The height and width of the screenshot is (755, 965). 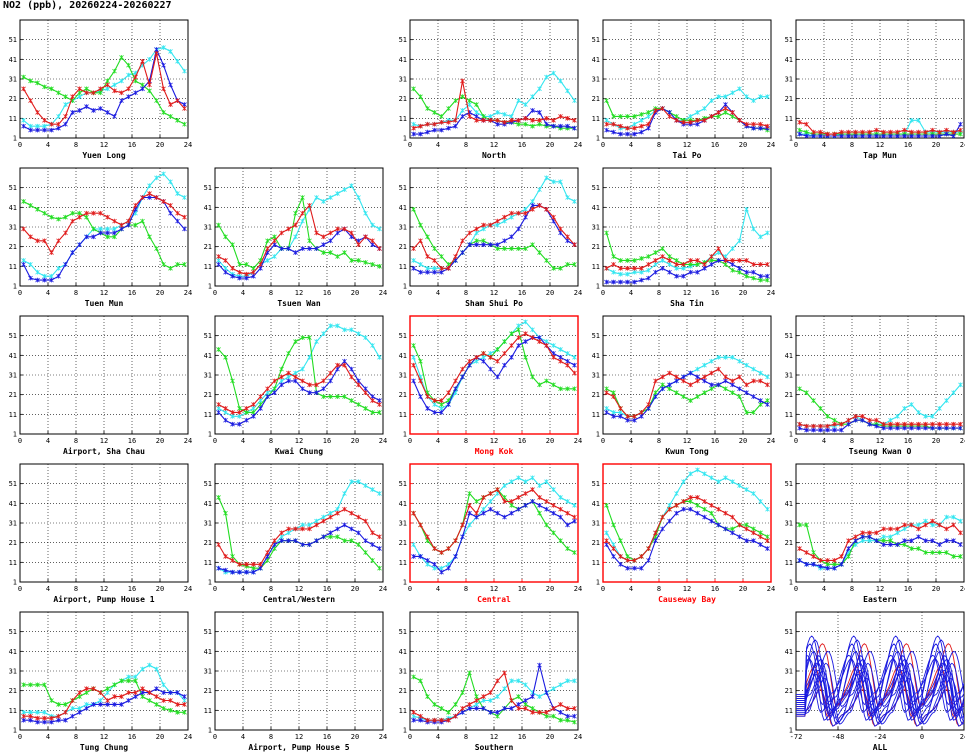 What do you see at coordinates (789, 632) in the screenshot?
I see `y-tick-label: 51` at bounding box center [789, 632].